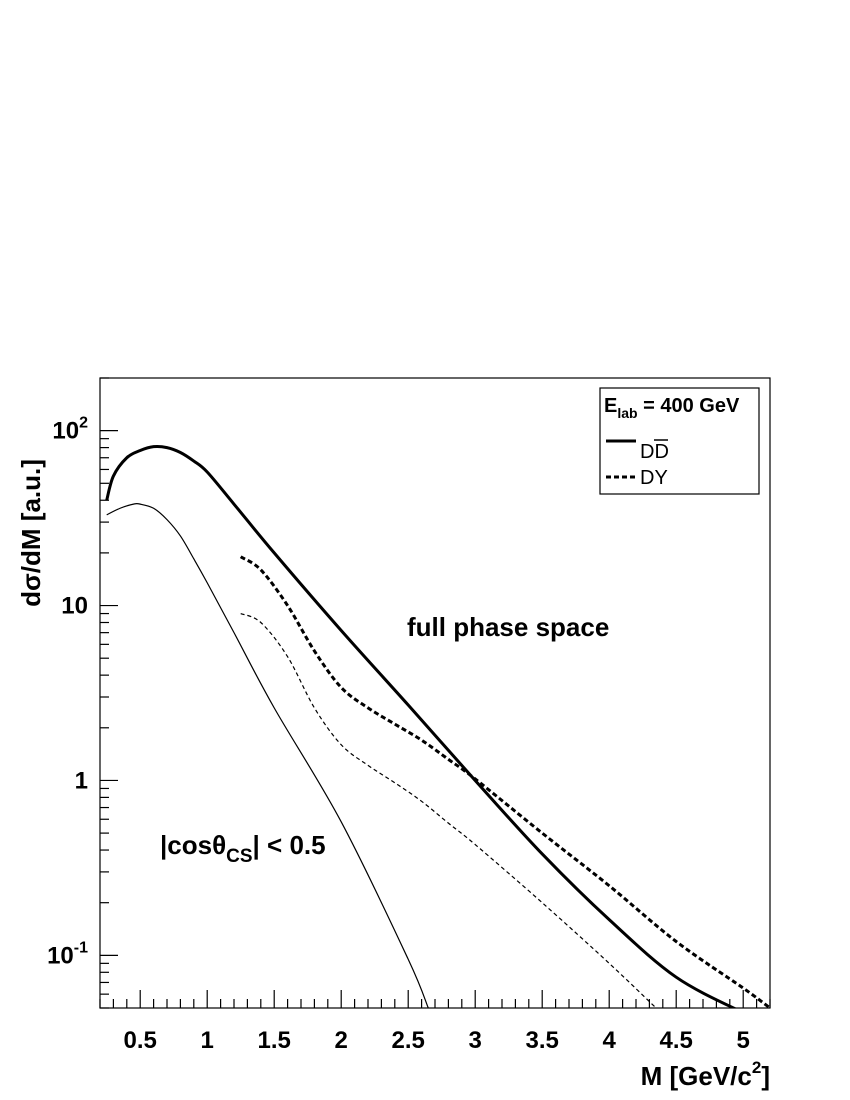 This screenshot has width=850, height=1100. What do you see at coordinates (679, 441) in the screenshot?
I see `legend: Elab = 400 GeV DD DY` at bounding box center [679, 441].